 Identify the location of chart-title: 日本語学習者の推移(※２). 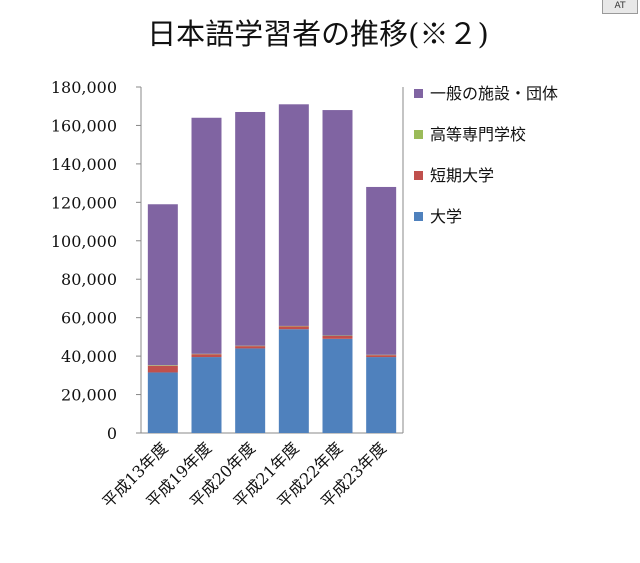
(318, 34).